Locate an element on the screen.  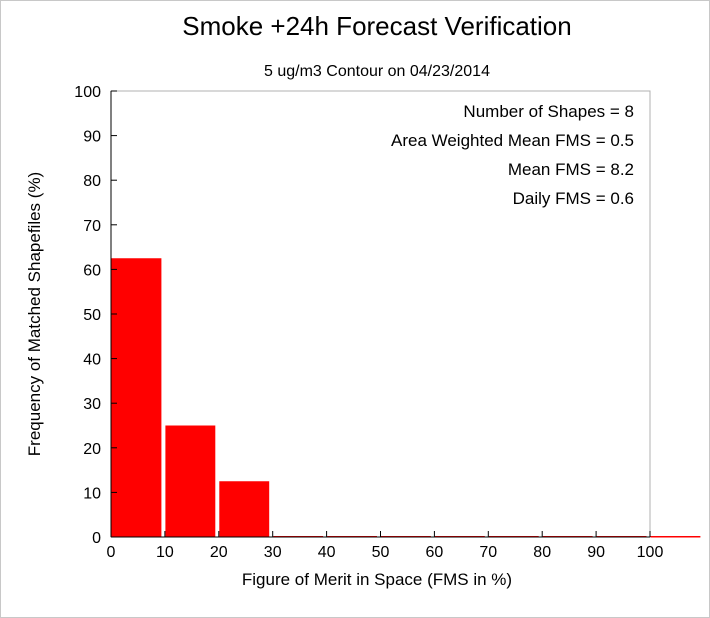
x-tick-label: 90 is located at coordinates (596, 552).